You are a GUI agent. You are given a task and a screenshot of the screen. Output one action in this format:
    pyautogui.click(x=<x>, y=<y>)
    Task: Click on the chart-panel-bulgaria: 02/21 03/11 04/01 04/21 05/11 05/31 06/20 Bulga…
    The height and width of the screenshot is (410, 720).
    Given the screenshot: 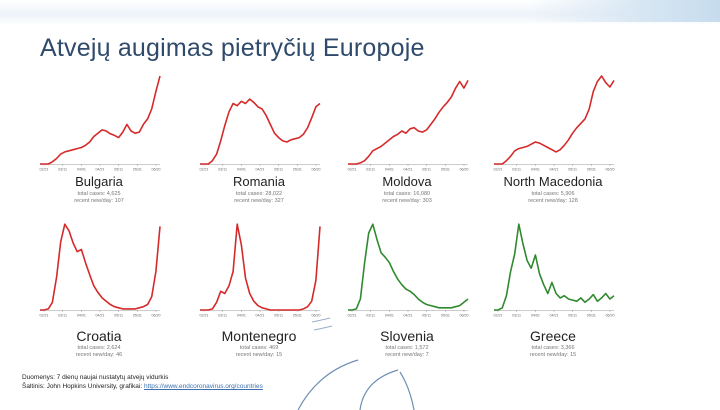 What is the action you would take?
    pyautogui.click(x=113, y=141)
    